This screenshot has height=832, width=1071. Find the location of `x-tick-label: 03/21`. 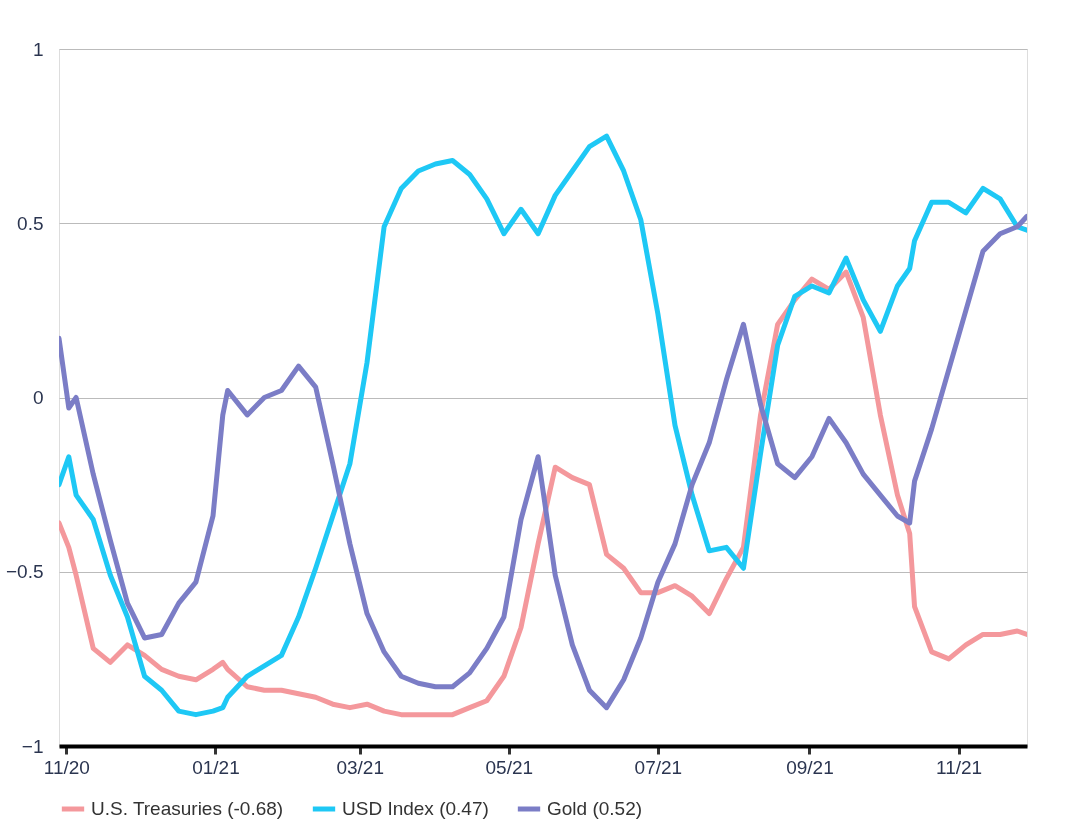

x-tick-label: 03/21 is located at coordinates (360, 767).